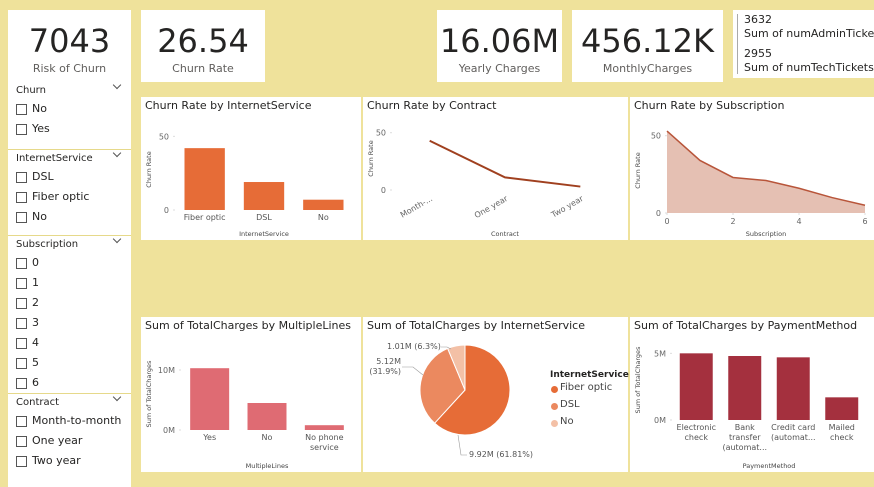  What do you see at coordinates (77, 420) in the screenshot?
I see `option-label: Month-to-month` at bounding box center [77, 420].